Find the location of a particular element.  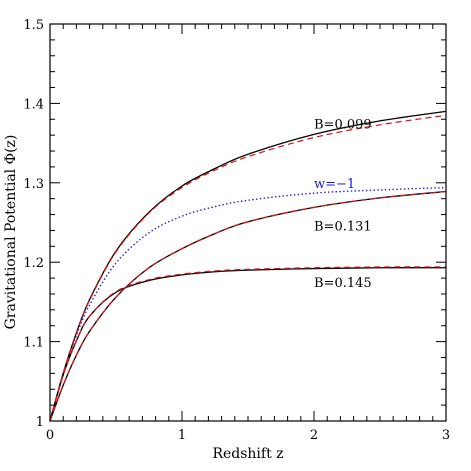

curve-annotation-3: B=0.145 is located at coordinates (343, 283).